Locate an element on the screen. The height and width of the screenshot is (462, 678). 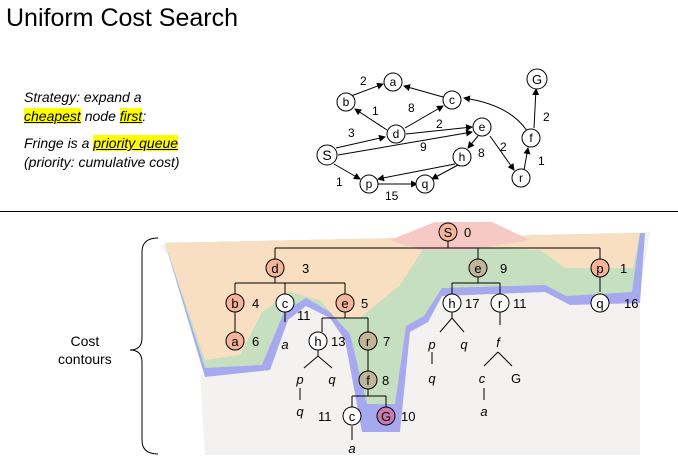
tree-node-c-11: c 11 is located at coordinates (293, 308).